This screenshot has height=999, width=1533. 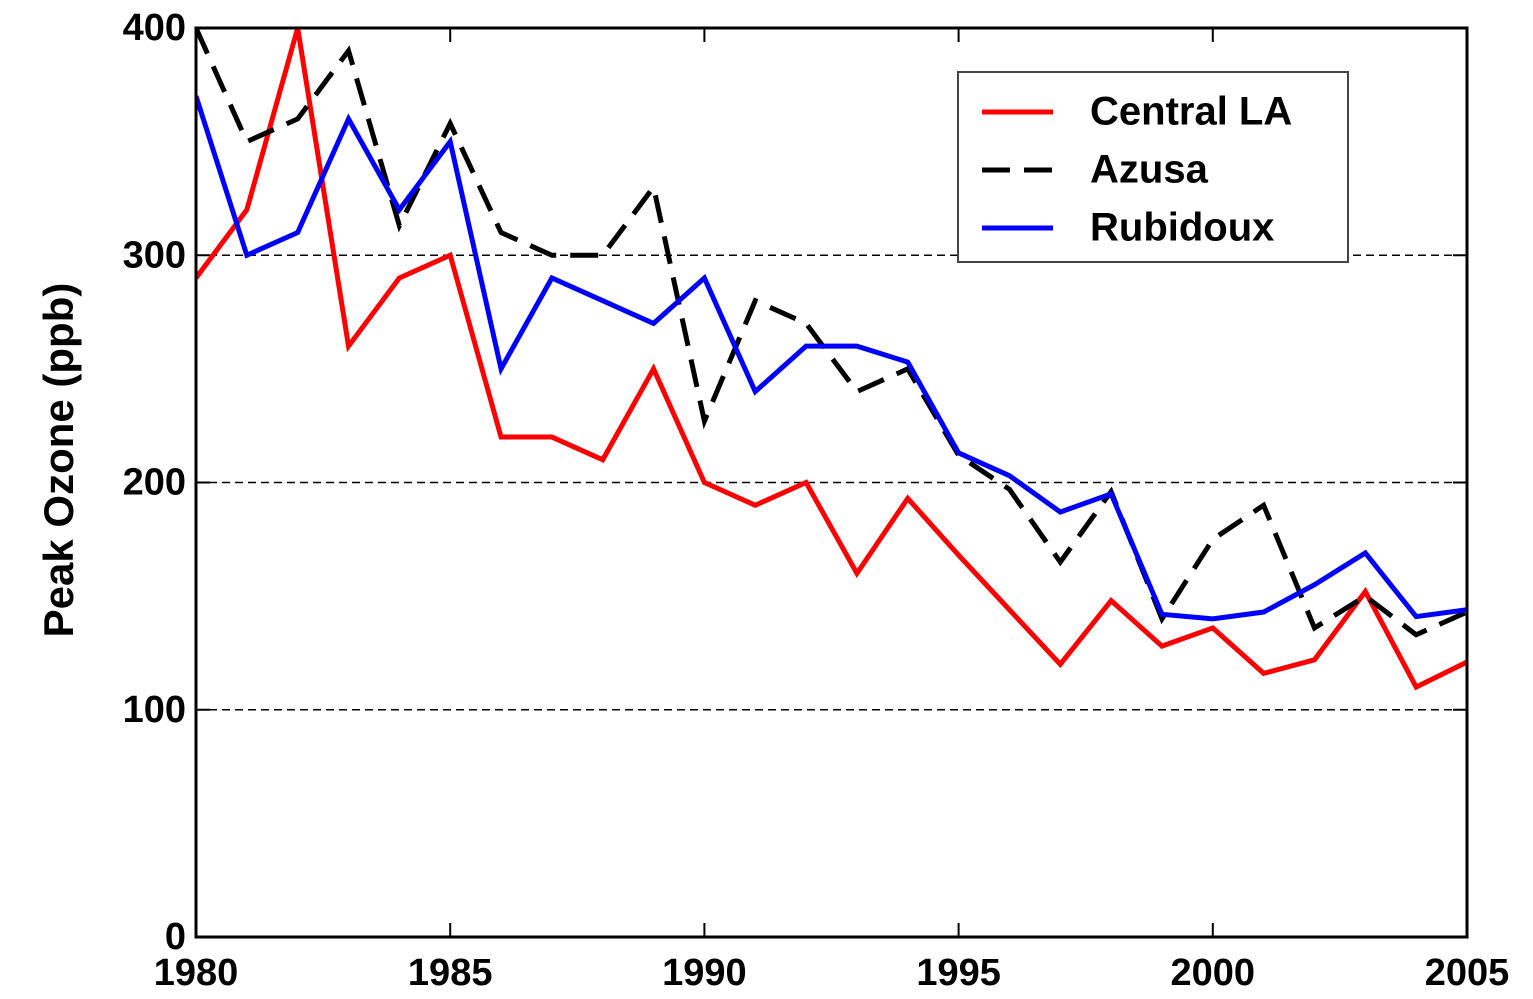 I want to click on x-tick-label: 1985, so click(x=450, y=973).